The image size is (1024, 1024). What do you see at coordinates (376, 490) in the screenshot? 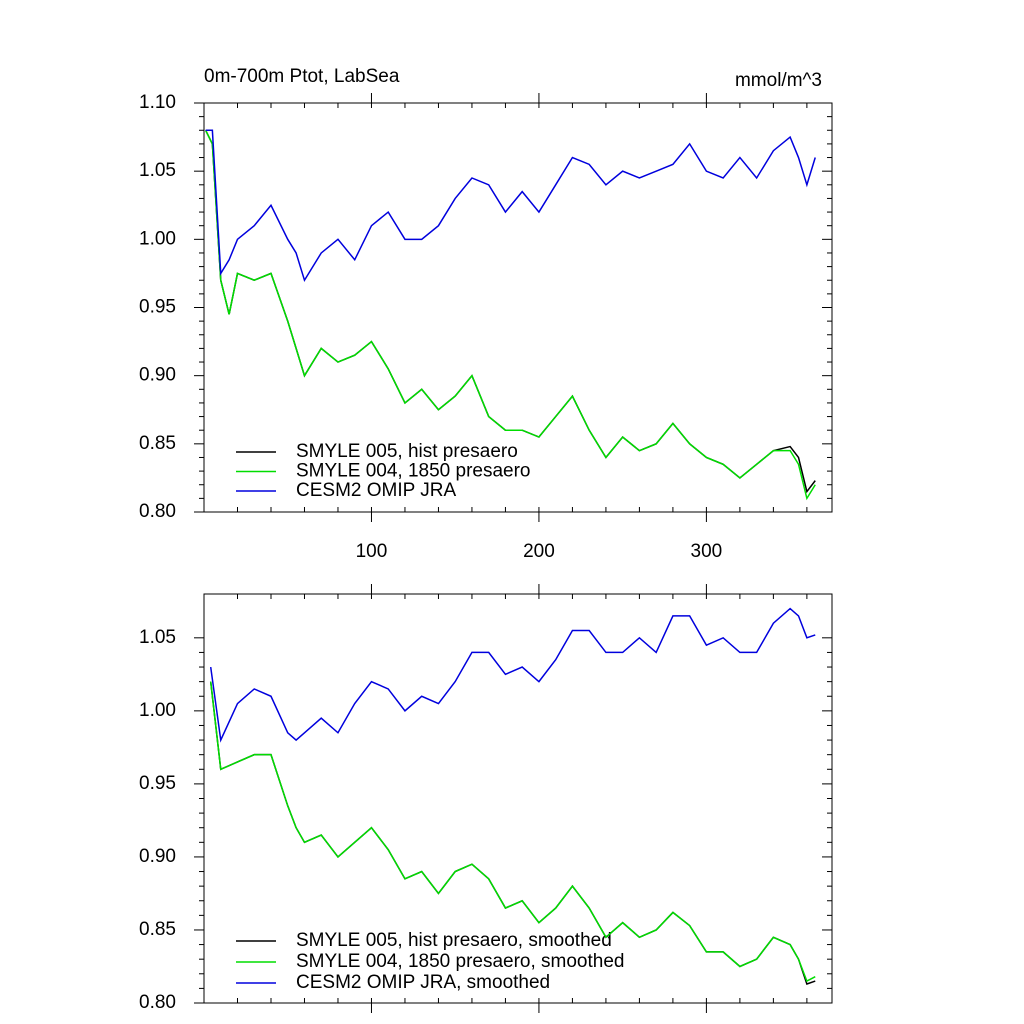
I see `legend-label: CESM2 OMIP JRA` at bounding box center [376, 490].